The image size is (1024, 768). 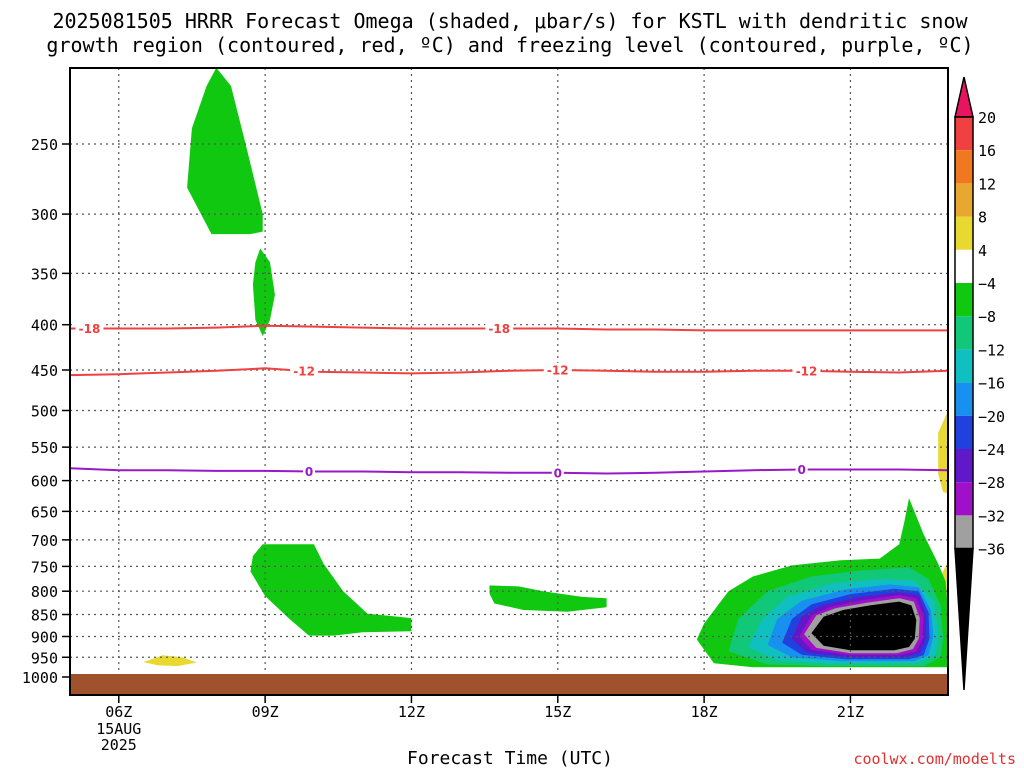 I want to click on y-tick-label-250: 250, so click(x=44, y=145).